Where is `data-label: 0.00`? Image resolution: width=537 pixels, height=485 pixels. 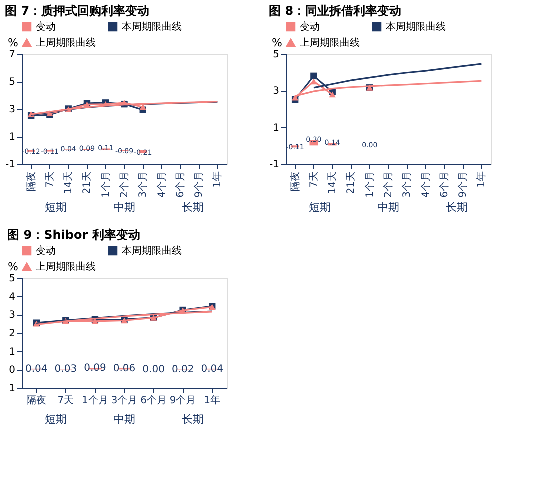
data-label: 0.00 is located at coordinates (153, 370).